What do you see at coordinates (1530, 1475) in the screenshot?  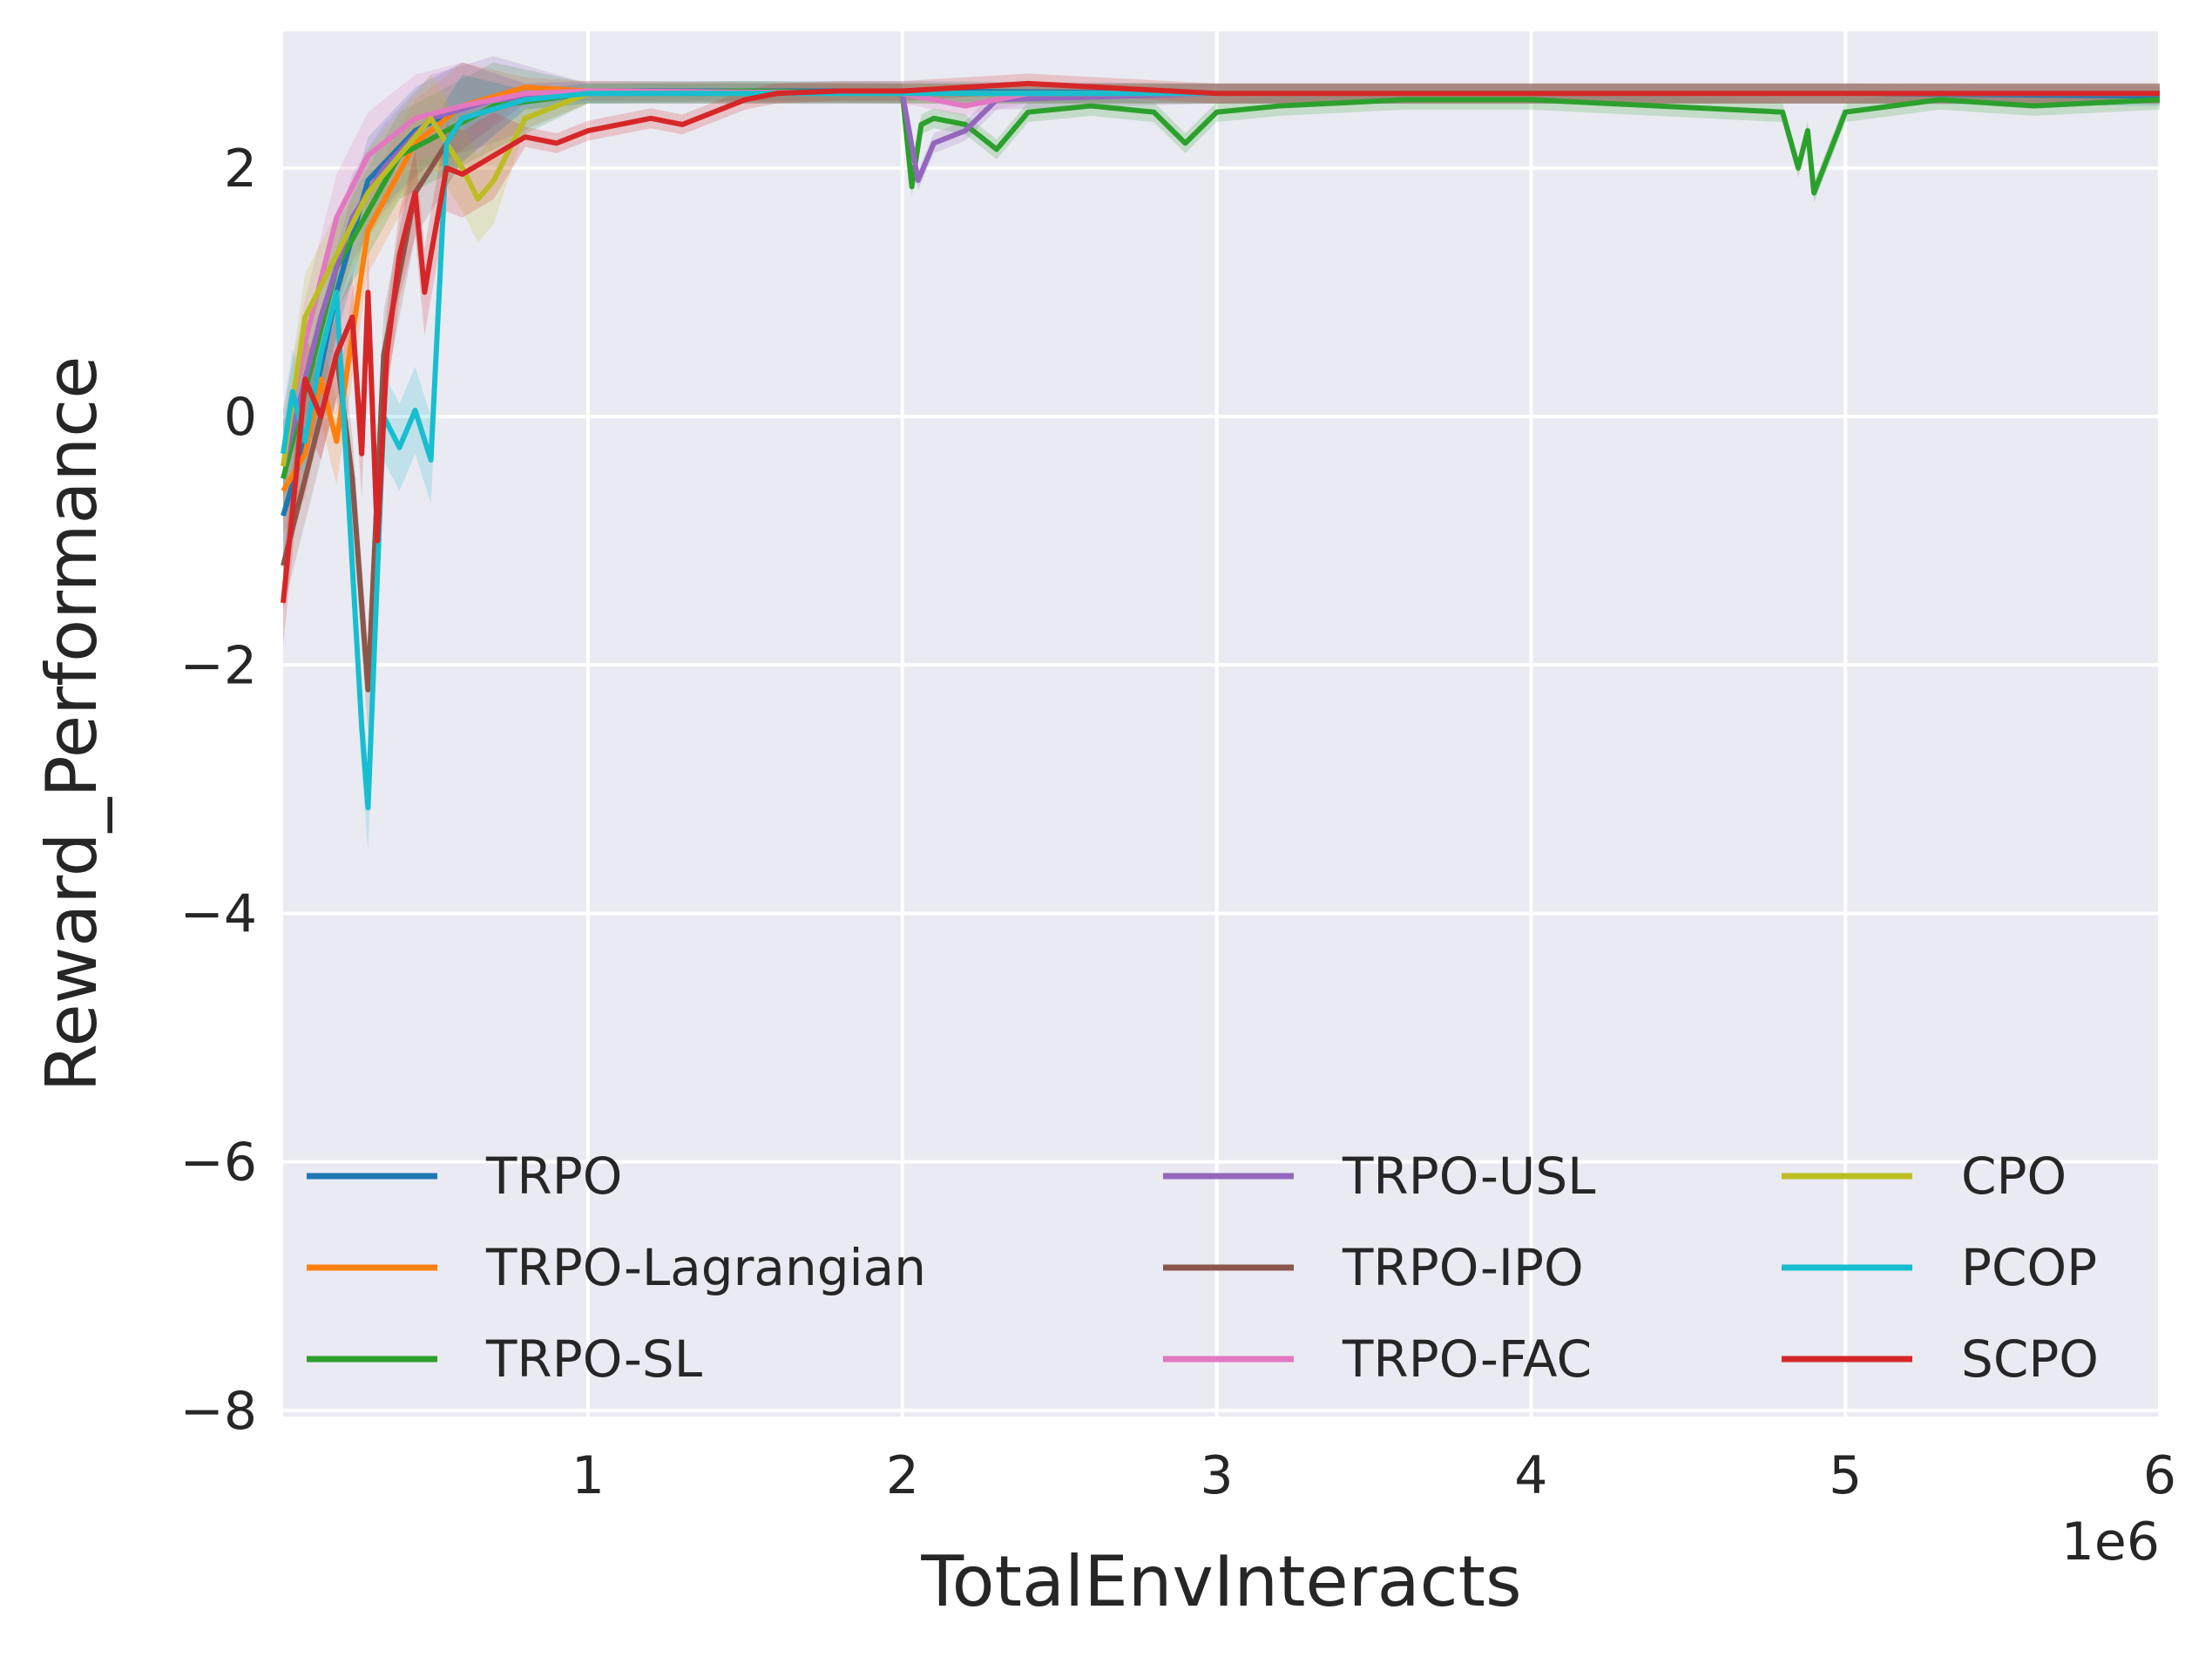 I see `x-tick-label: 4` at bounding box center [1530, 1475].